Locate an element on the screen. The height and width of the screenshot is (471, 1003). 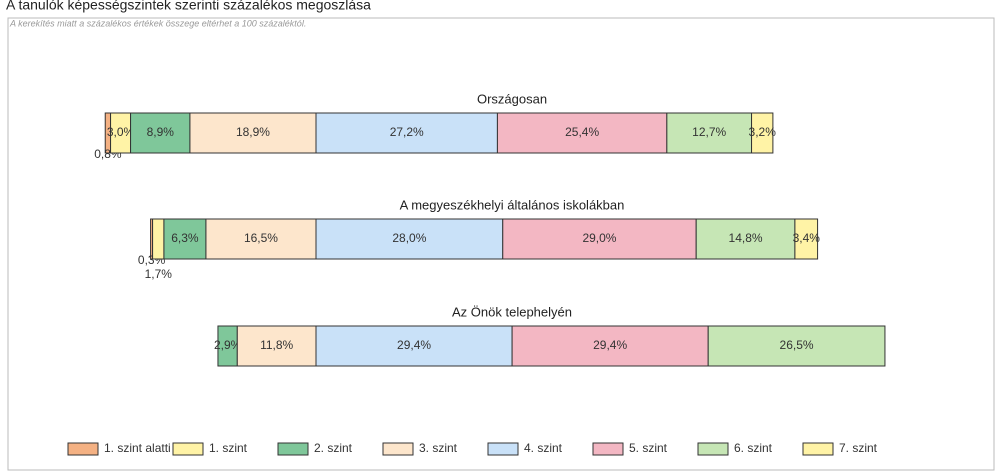
data-label: 14,8% is located at coordinates (746, 238).